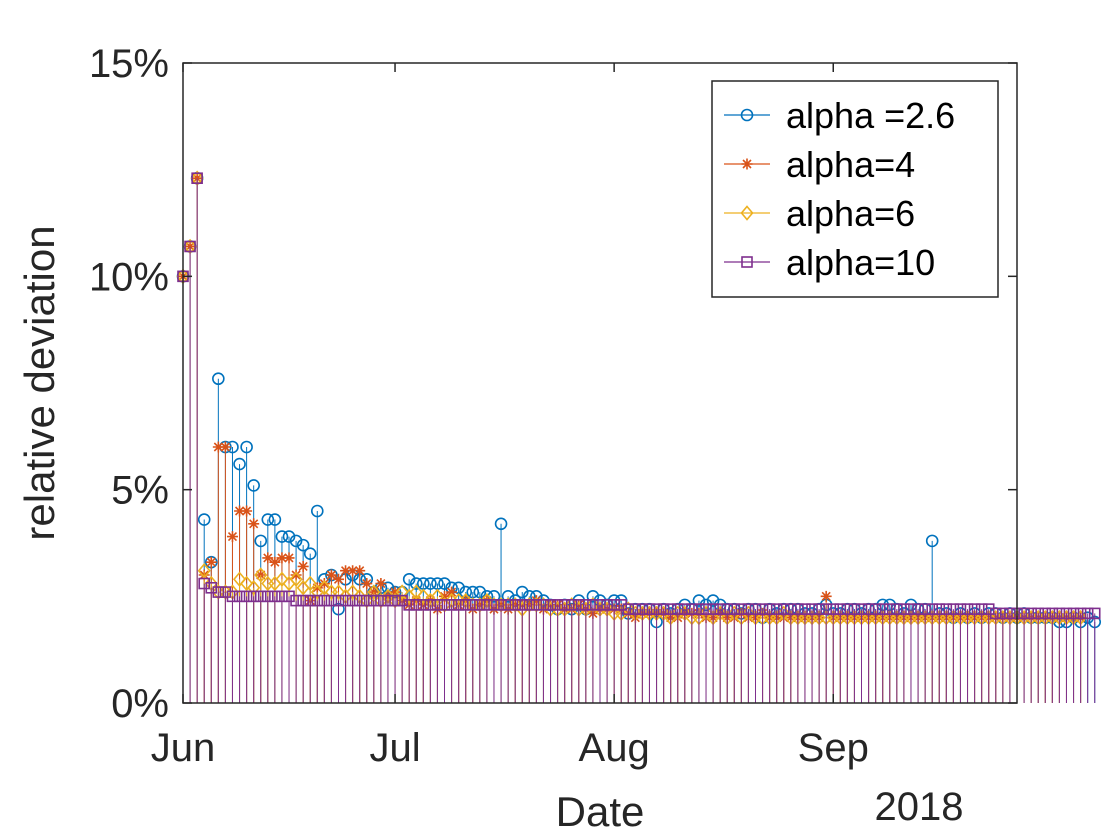  What do you see at coordinates (855, 189) in the screenshot?
I see `legend: alpha =2.6 alpha=4 alpha=6 alpha=10` at bounding box center [855, 189].